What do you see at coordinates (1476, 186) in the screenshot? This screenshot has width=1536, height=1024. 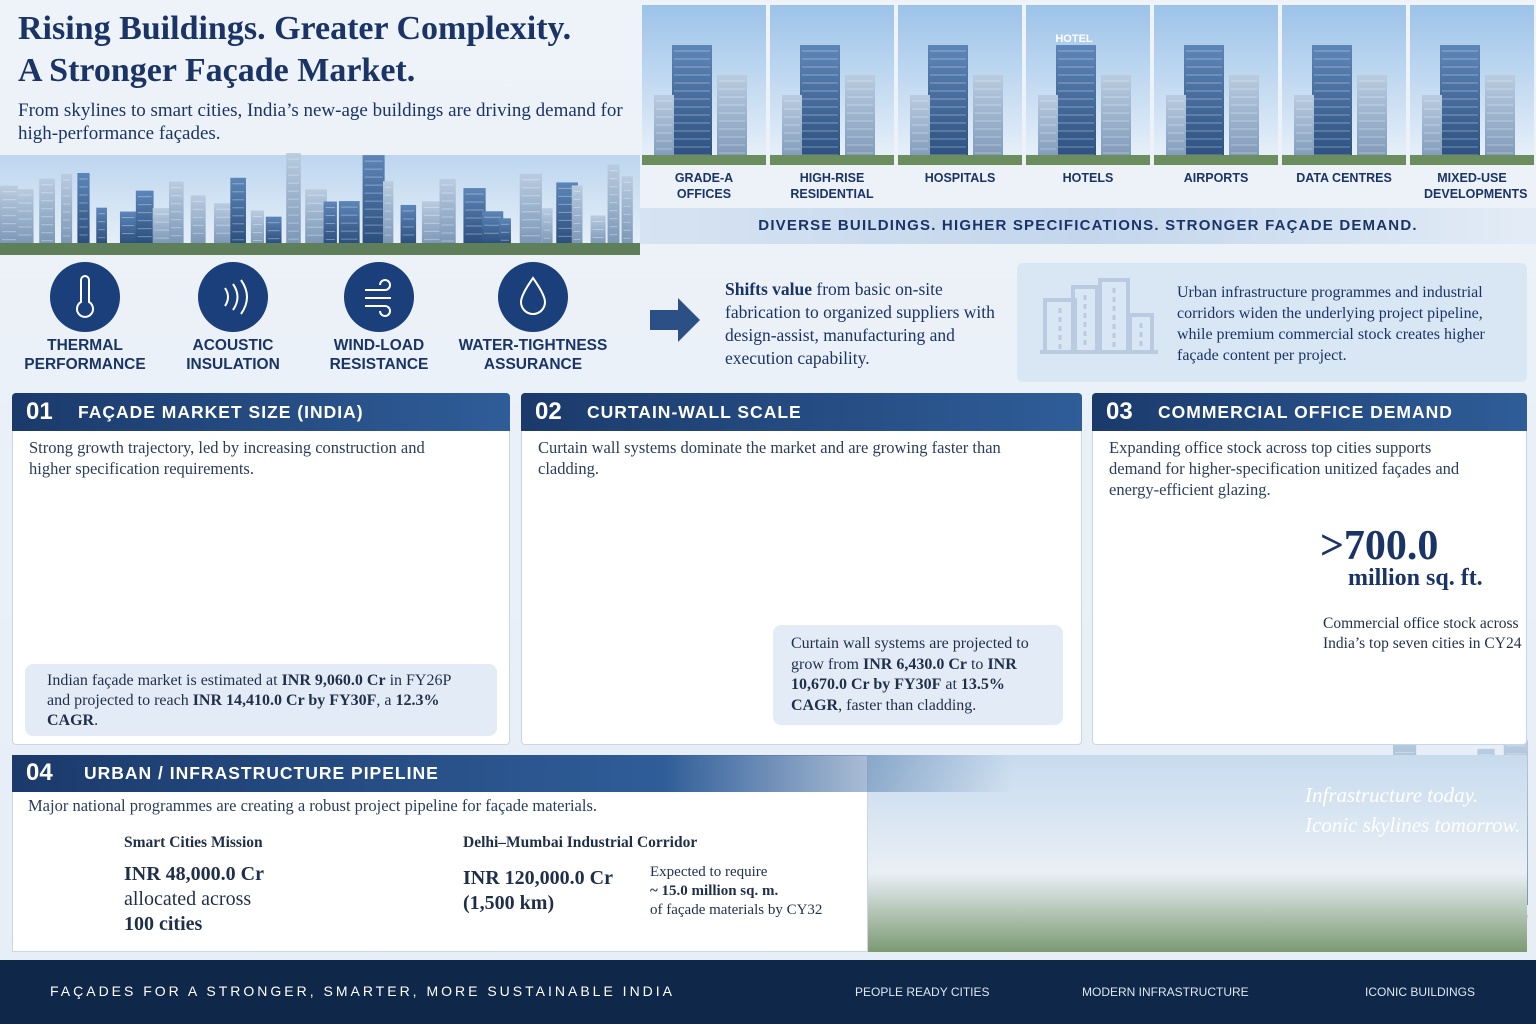 I see `building-type: MIXED-USE DEVELOPMENTS` at bounding box center [1476, 186].